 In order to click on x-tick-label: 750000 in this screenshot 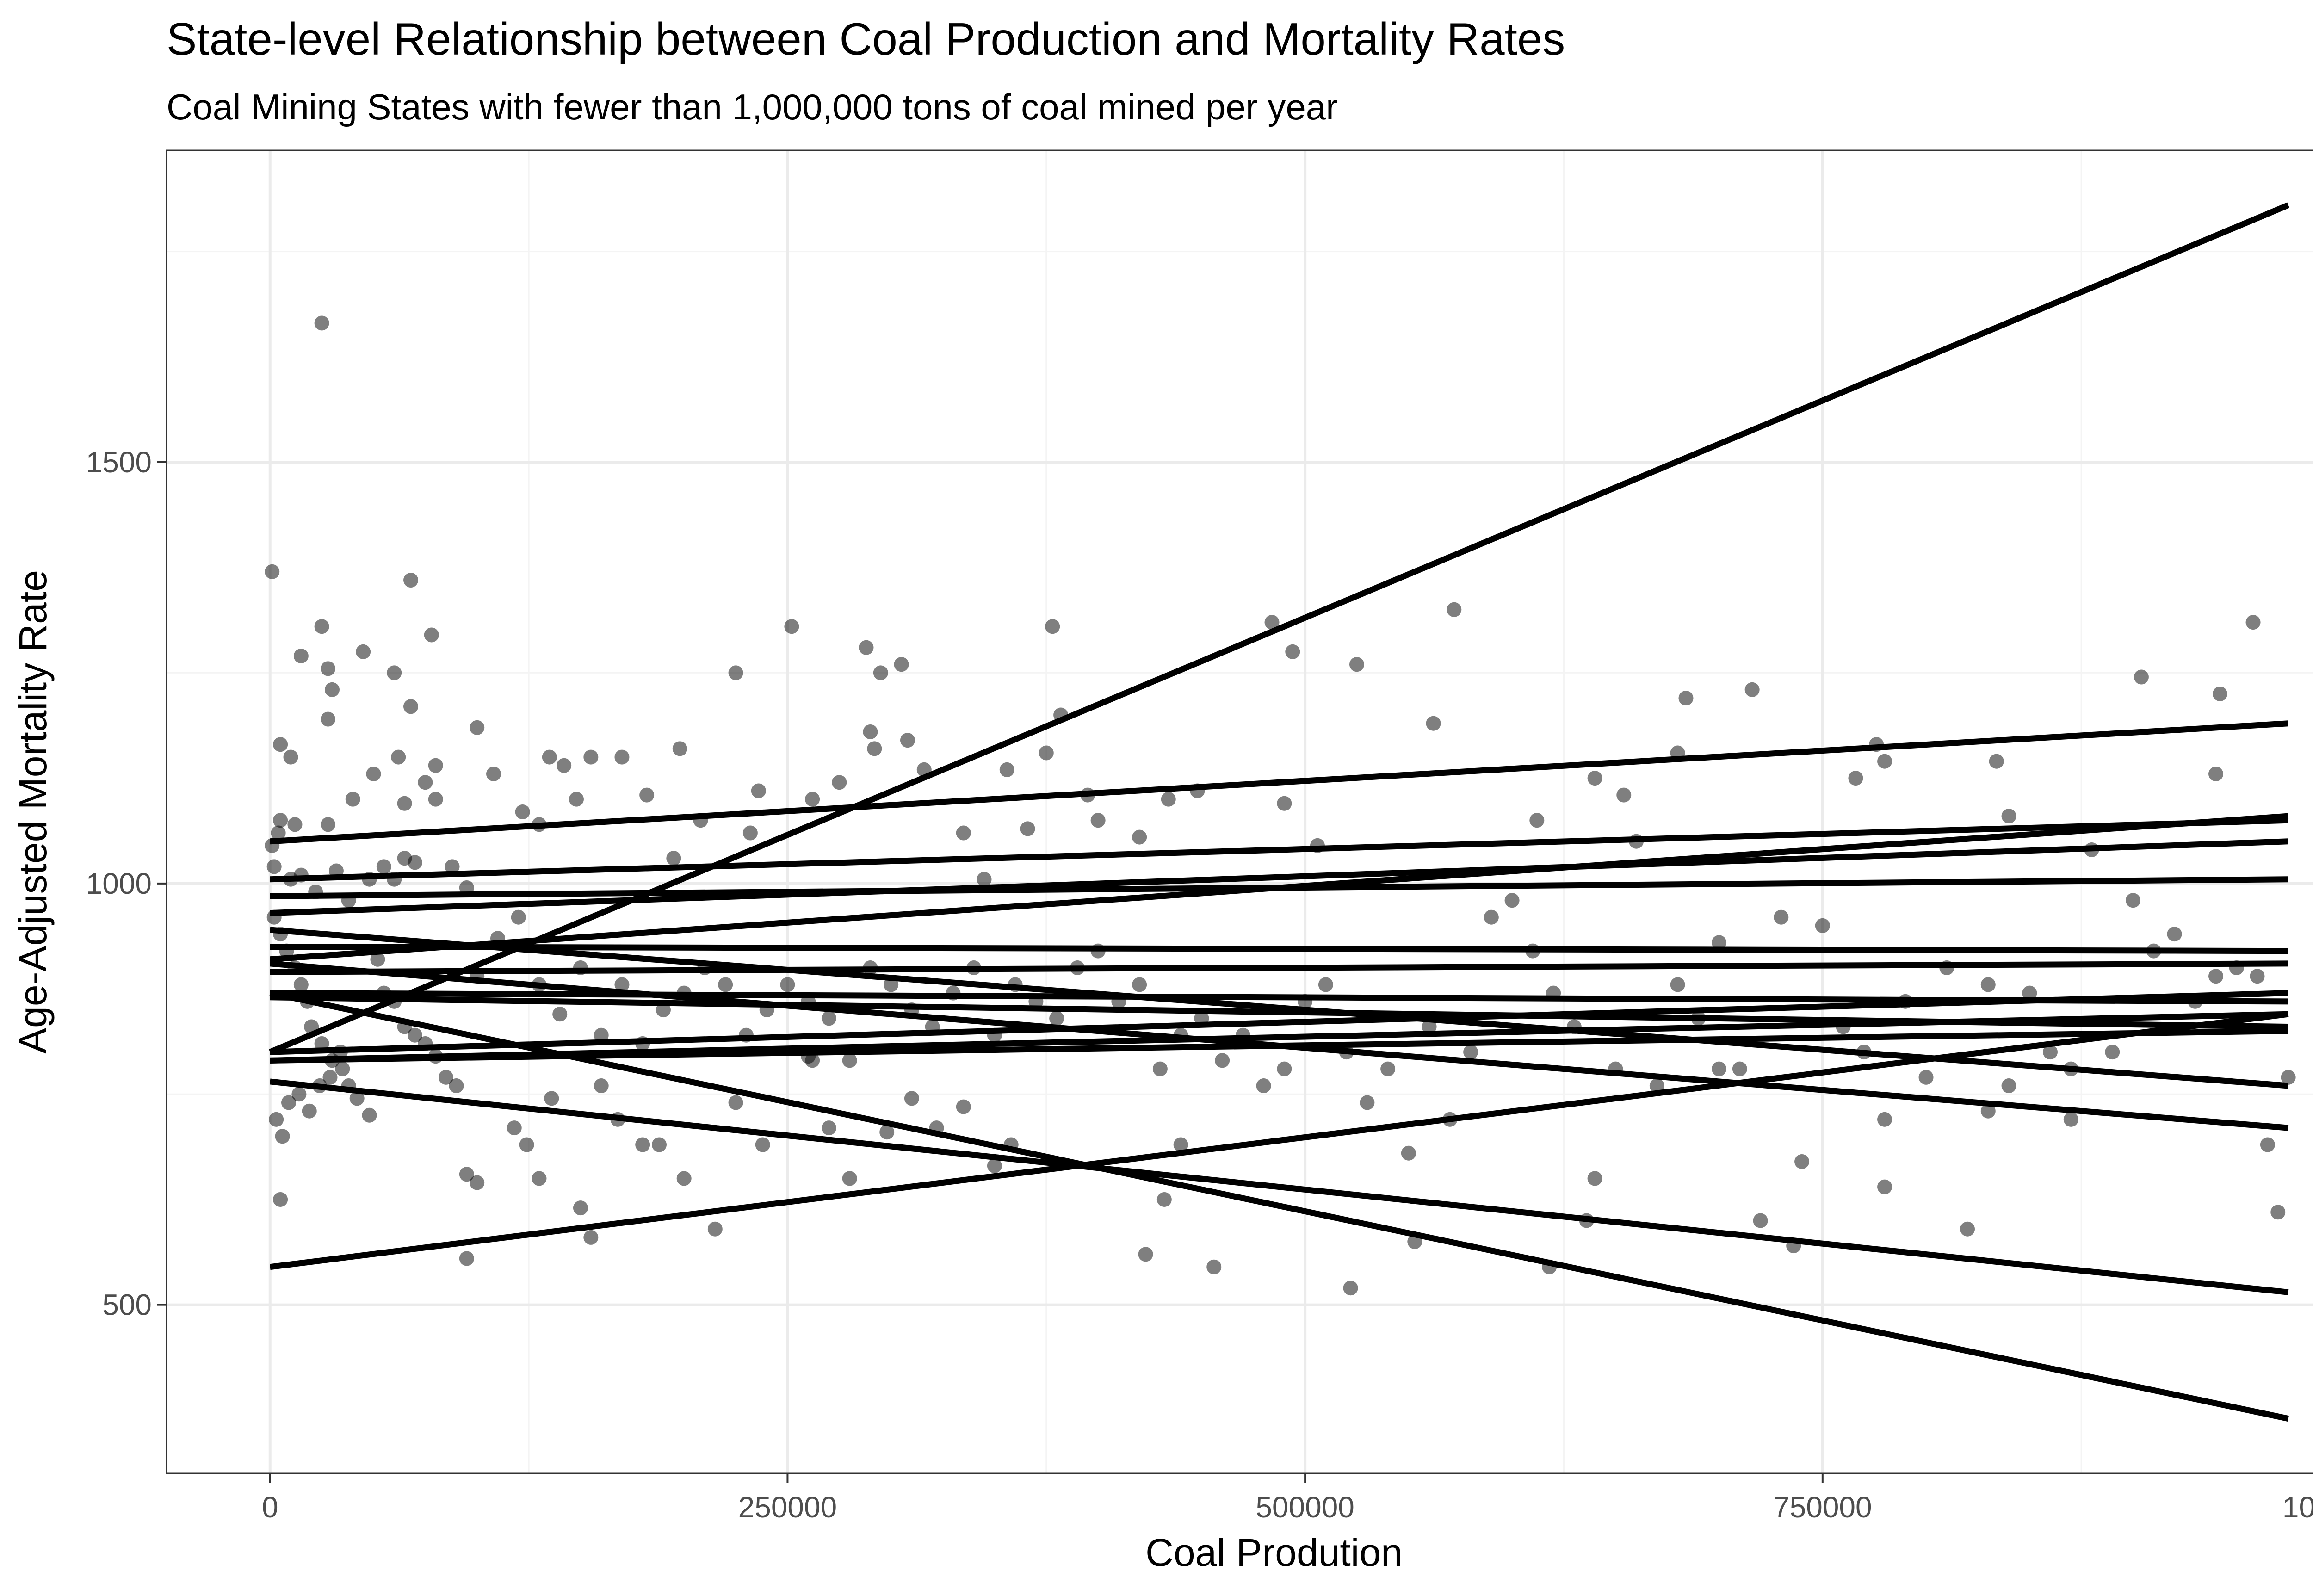, I will do `click(1822, 1507)`.